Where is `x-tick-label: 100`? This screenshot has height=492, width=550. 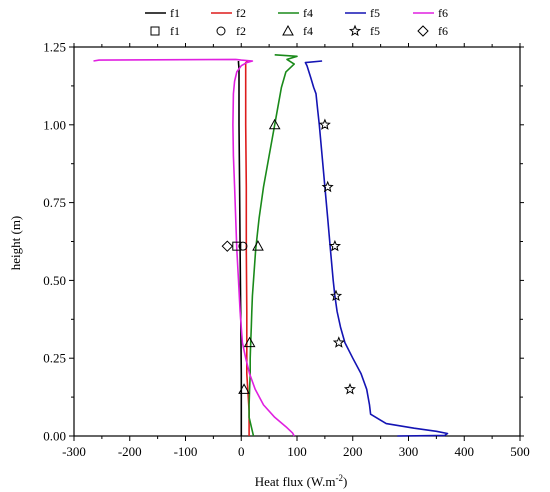
x-tick-label: 100 is located at coordinates (297, 451).